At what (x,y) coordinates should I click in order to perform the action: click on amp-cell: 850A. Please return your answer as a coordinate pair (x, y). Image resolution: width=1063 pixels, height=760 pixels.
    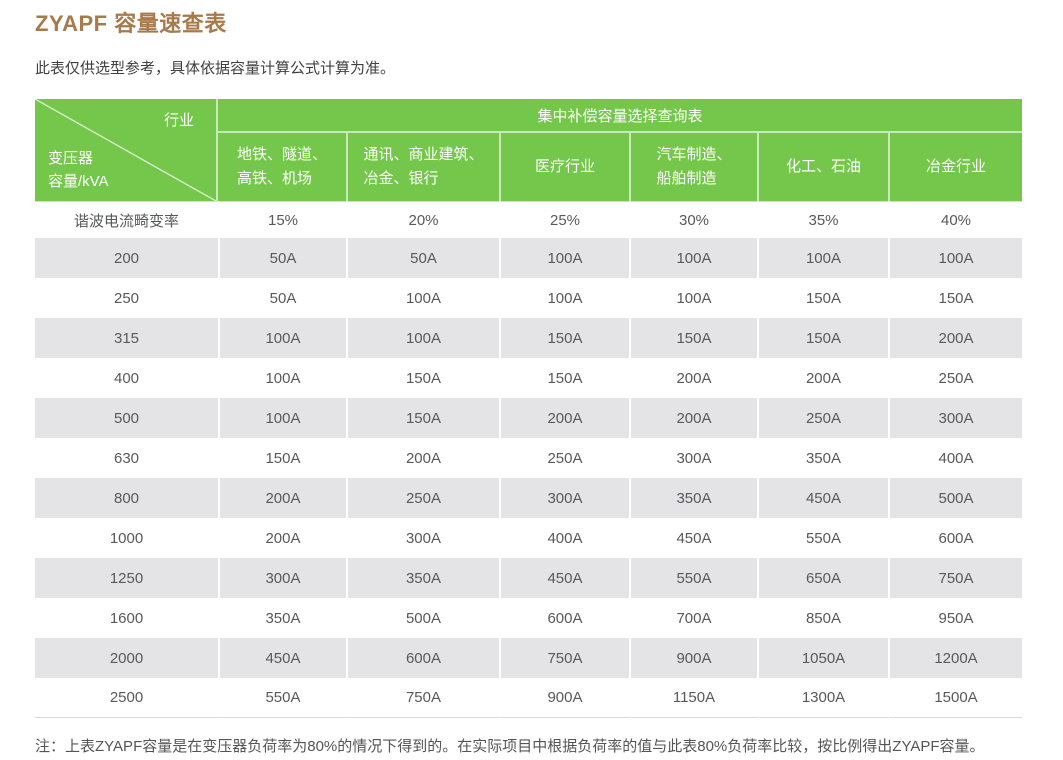
    Looking at the image, I should click on (822, 618).